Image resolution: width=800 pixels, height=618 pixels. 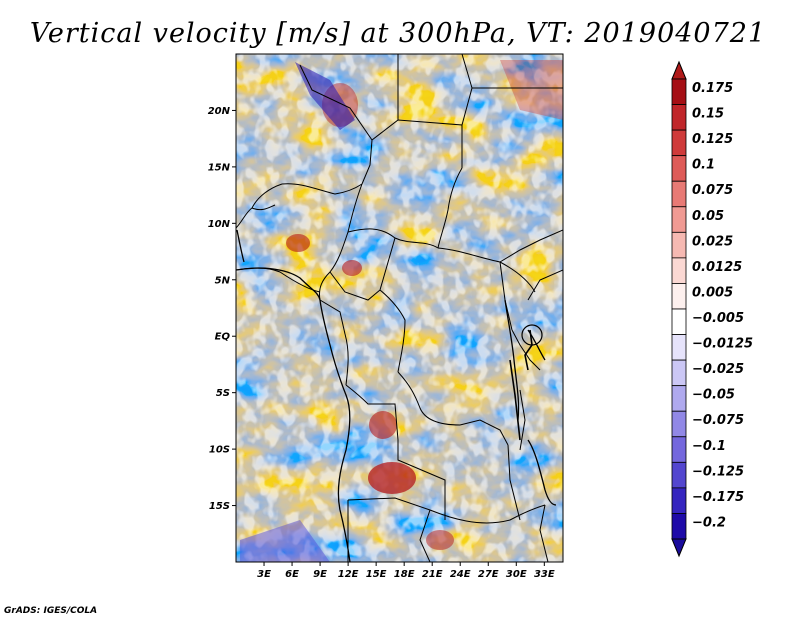 I want to click on colorbar-label: 0.025, so click(x=712, y=241).